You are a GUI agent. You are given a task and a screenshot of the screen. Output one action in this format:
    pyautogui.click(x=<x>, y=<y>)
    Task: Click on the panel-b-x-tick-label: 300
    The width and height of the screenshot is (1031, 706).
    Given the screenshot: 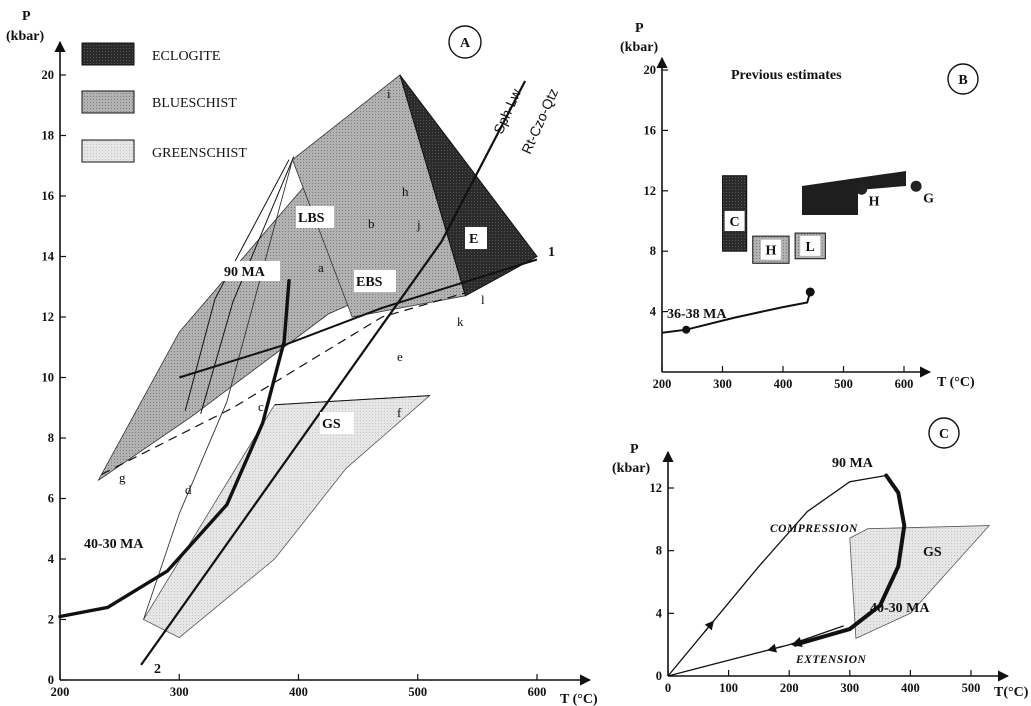 What is the action you would take?
    pyautogui.click(x=722, y=384)
    